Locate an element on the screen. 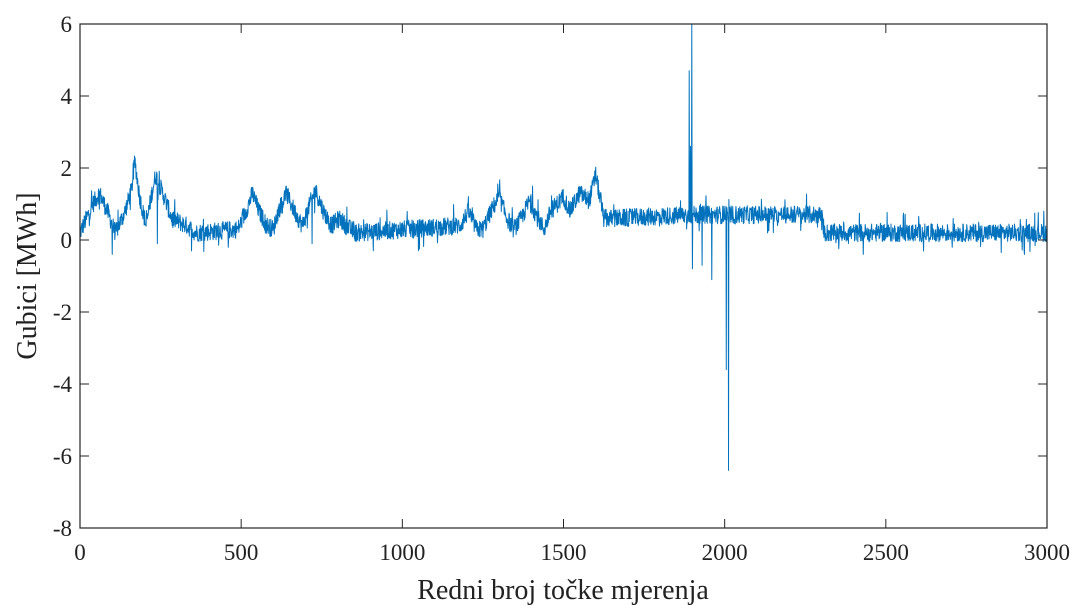 This screenshot has width=1080, height=608. x-tick-label: 3000 is located at coordinates (1047, 552).